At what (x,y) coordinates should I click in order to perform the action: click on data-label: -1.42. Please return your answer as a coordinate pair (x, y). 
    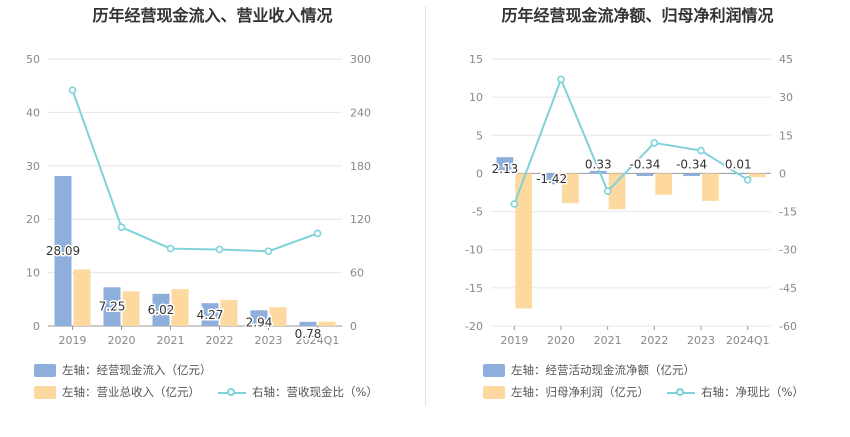
    Looking at the image, I should click on (551, 179).